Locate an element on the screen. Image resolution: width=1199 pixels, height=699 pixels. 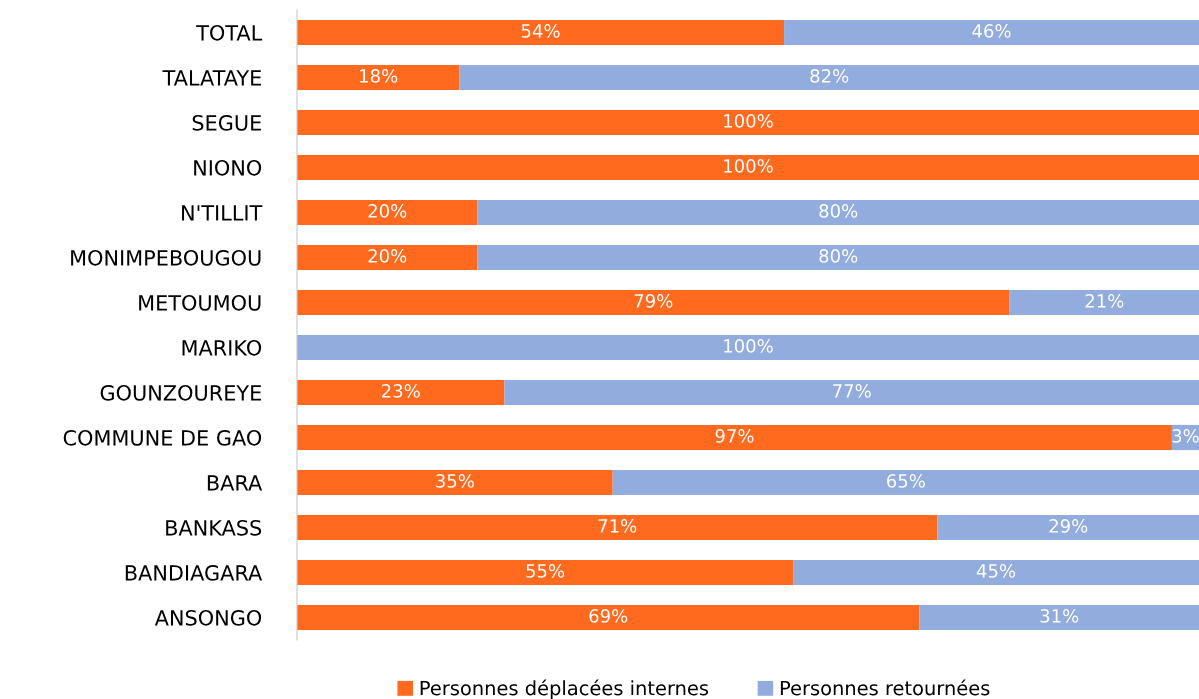
data-label: 71% is located at coordinates (617, 526).